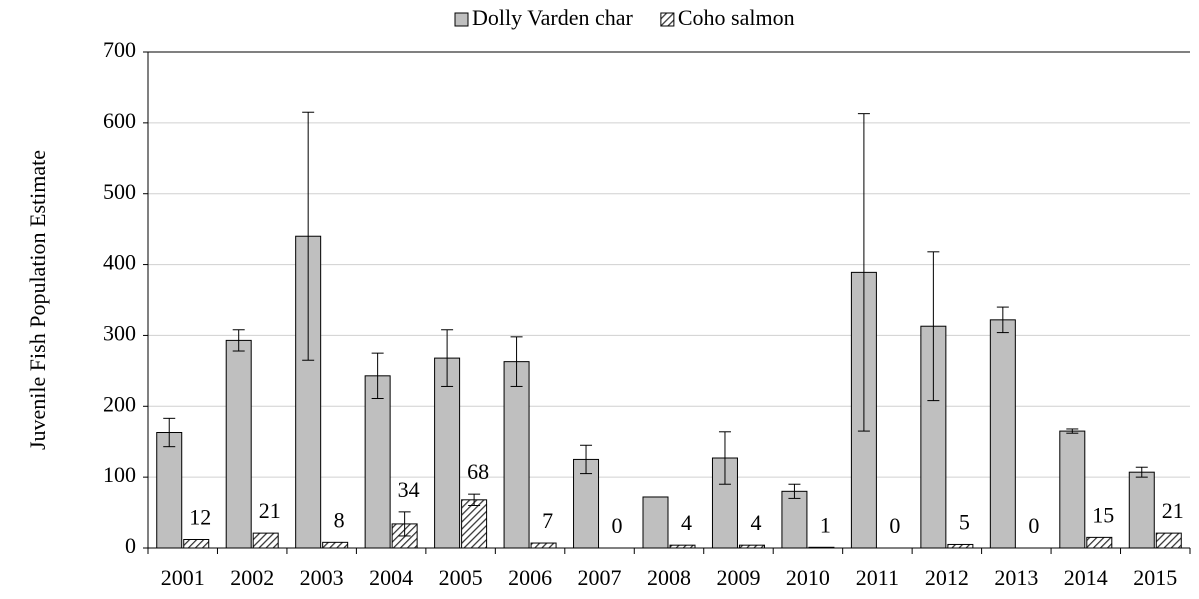 The width and height of the screenshot is (1199, 599). What do you see at coordinates (964, 522) in the screenshot?
I see `data-label: 5` at bounding box center [964, 522].